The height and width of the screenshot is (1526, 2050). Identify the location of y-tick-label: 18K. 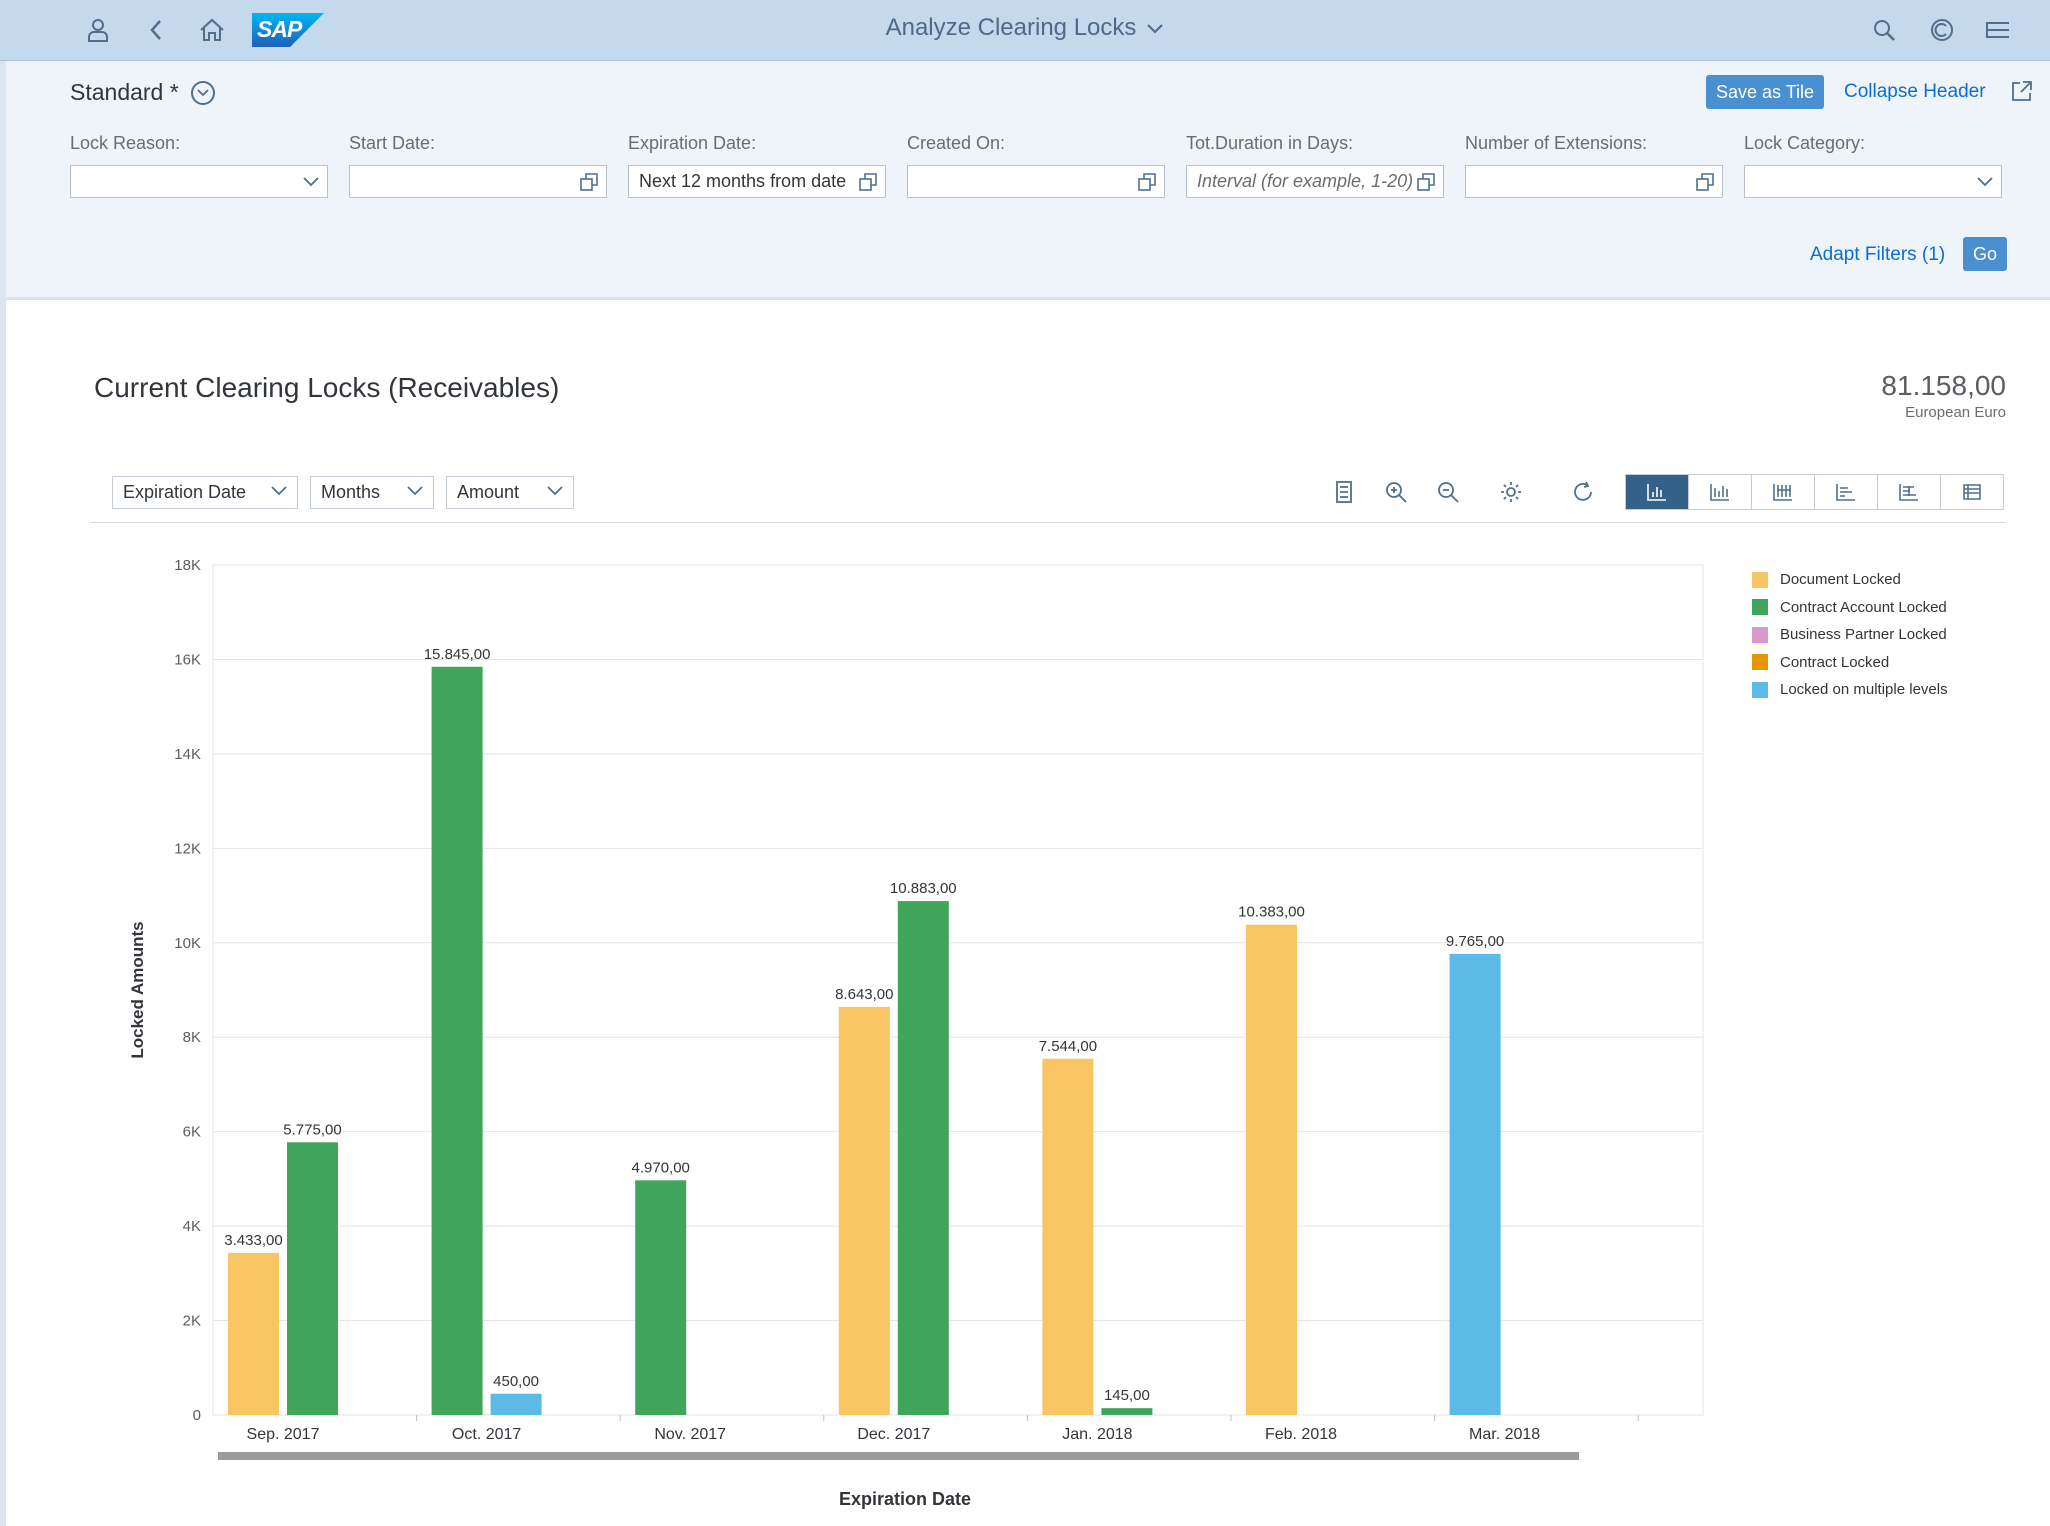
(187, 565).